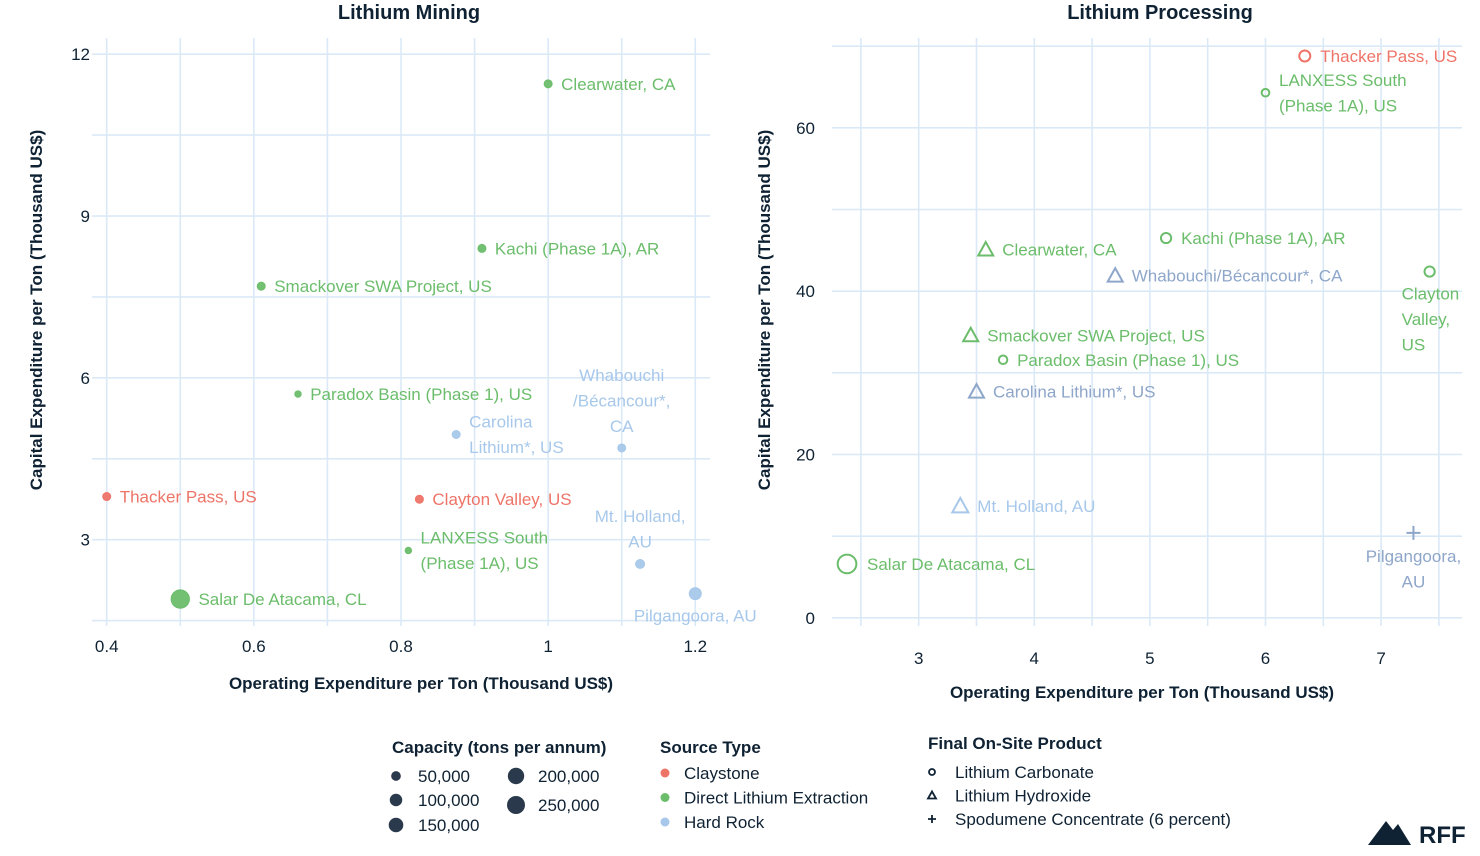  What do you see at coordinates (932, 819) in the screenshot?
I see `plus-icon` at bounding box center [932, 819].